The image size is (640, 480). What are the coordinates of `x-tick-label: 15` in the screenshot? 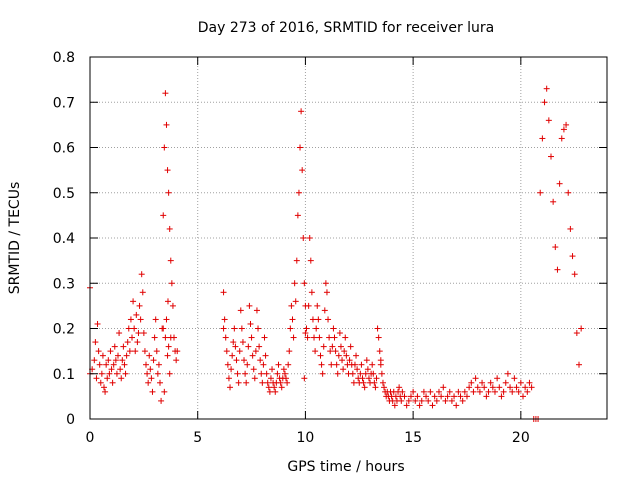 It's located at (413, 438).